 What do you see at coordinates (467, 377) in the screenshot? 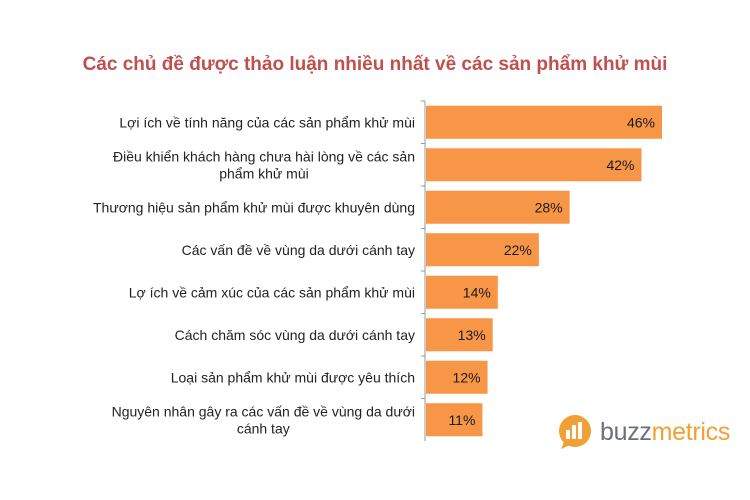
I see `data-label: 12%` at bounding box center [467, 377].